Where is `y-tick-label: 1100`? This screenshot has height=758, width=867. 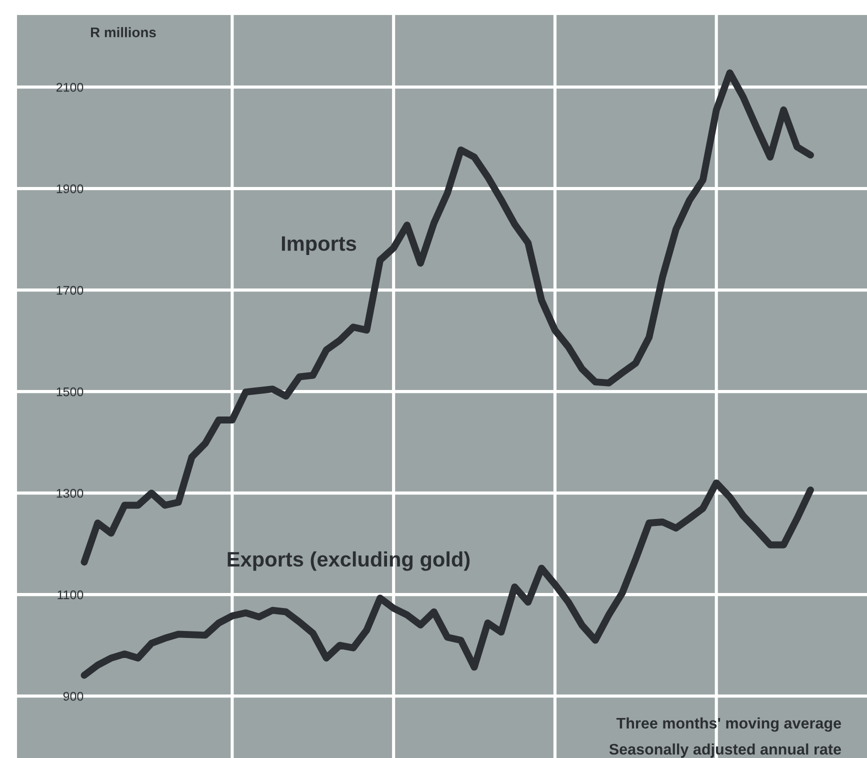
y-tick-label: 1100 is located at coordinates (71, 595).